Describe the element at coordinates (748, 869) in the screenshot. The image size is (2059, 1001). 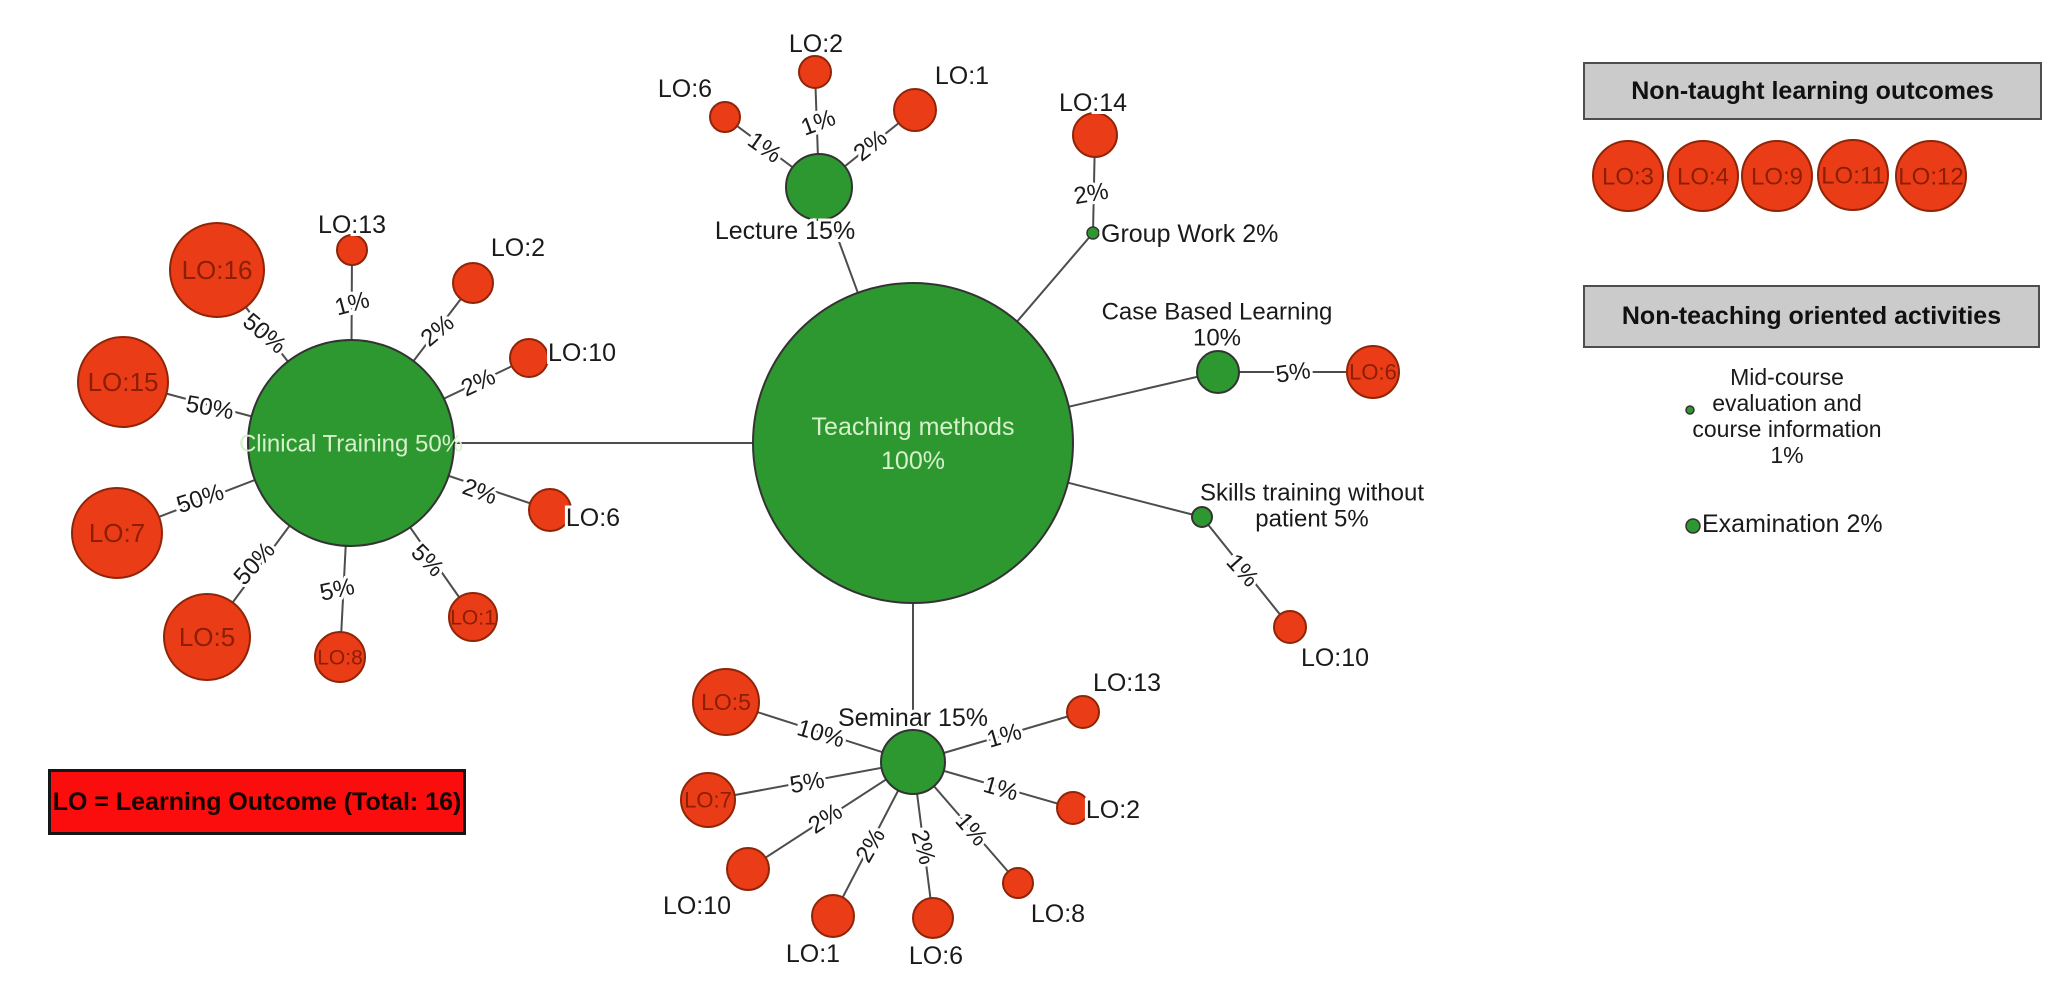
I see `node-lo10-sem` at that location.